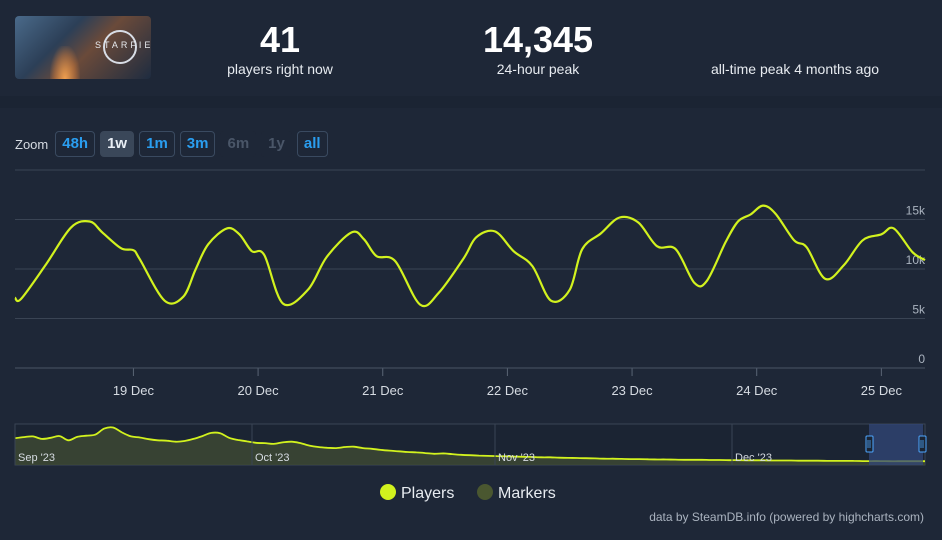 The image size is (942, 540). I want to click on chart-legend: Players Markers, so click(468, 493).